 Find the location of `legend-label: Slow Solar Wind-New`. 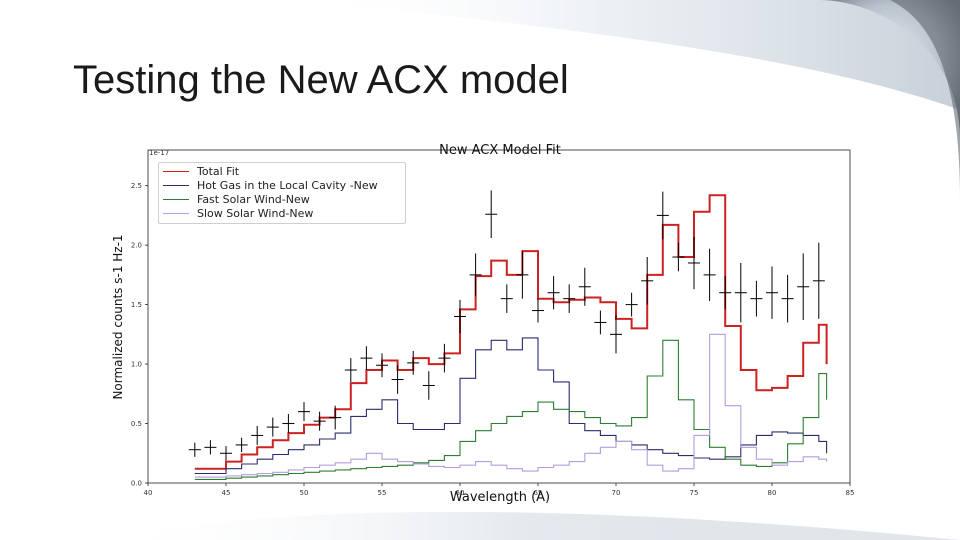

legend-label: Slow Solar Wind-New is located at coordinates (255, 213).